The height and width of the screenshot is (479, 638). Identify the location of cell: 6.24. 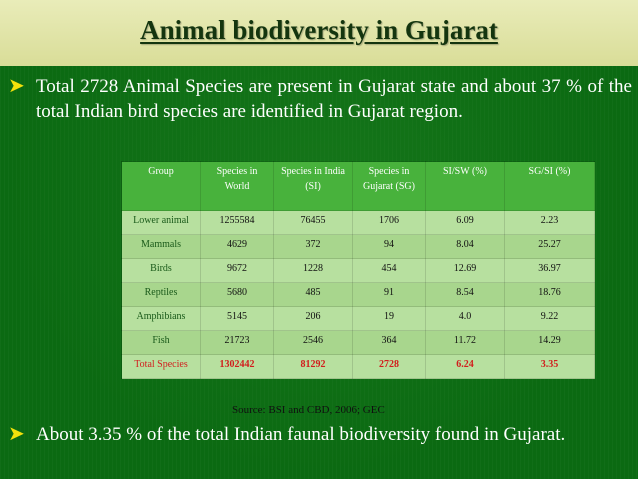
(465, 366).